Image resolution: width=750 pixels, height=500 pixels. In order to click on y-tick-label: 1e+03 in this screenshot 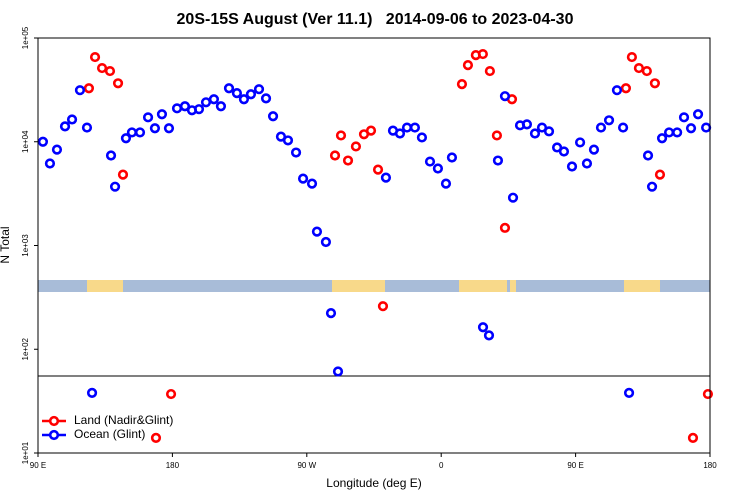, I will do `click(25, 245)`.